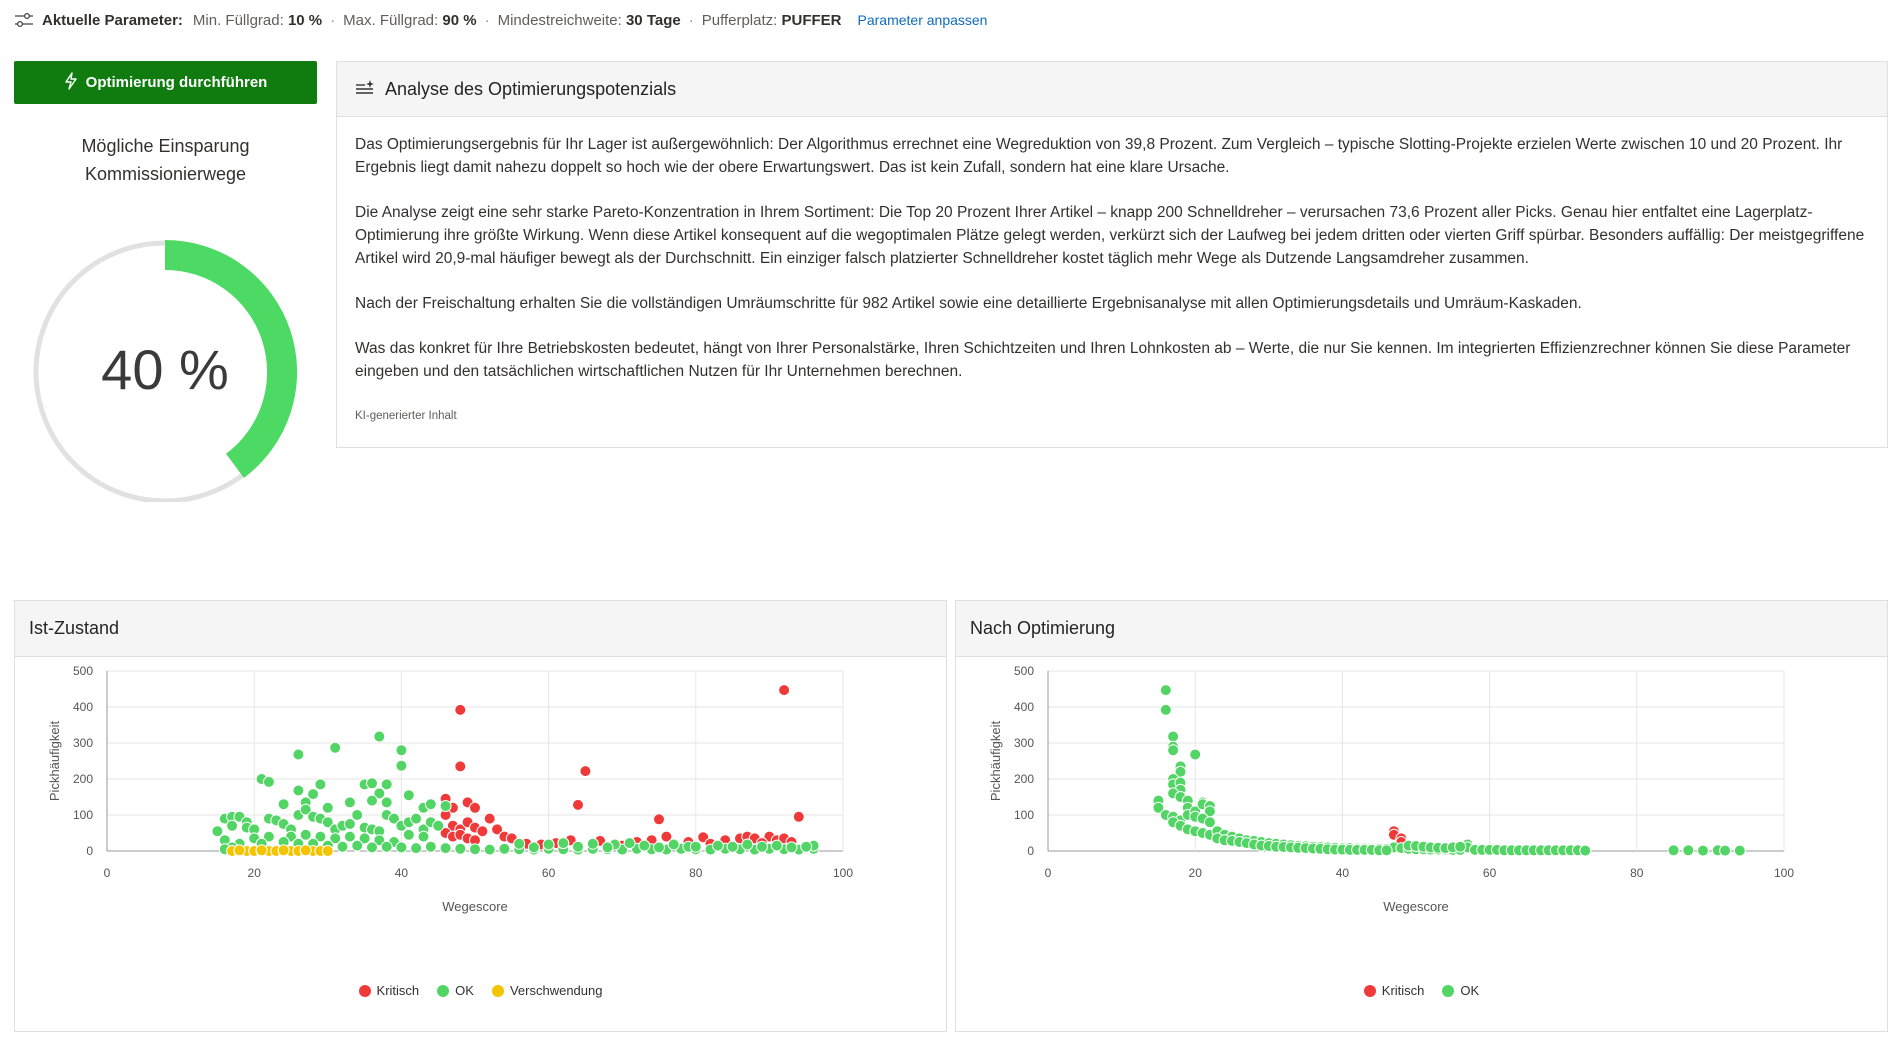  I want to click on adjust-parameters-link: Parameter anpassen, so click(922, 20).